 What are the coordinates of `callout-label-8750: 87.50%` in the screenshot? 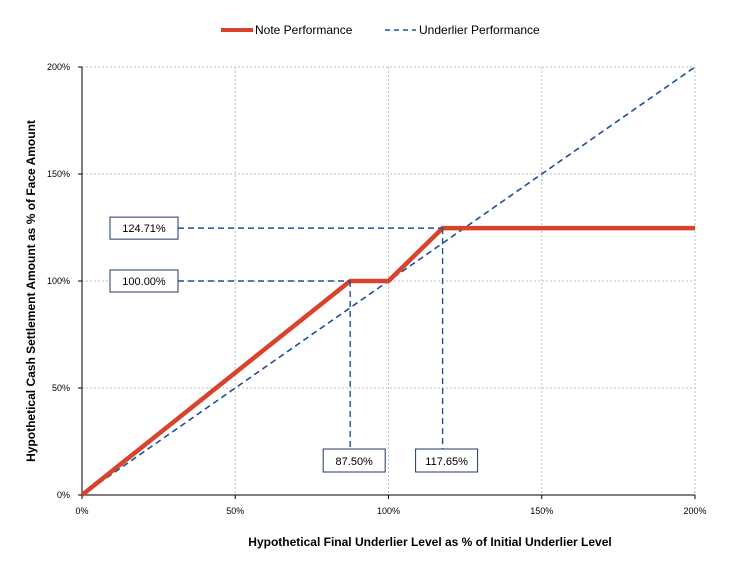 It's located at (355, 462).